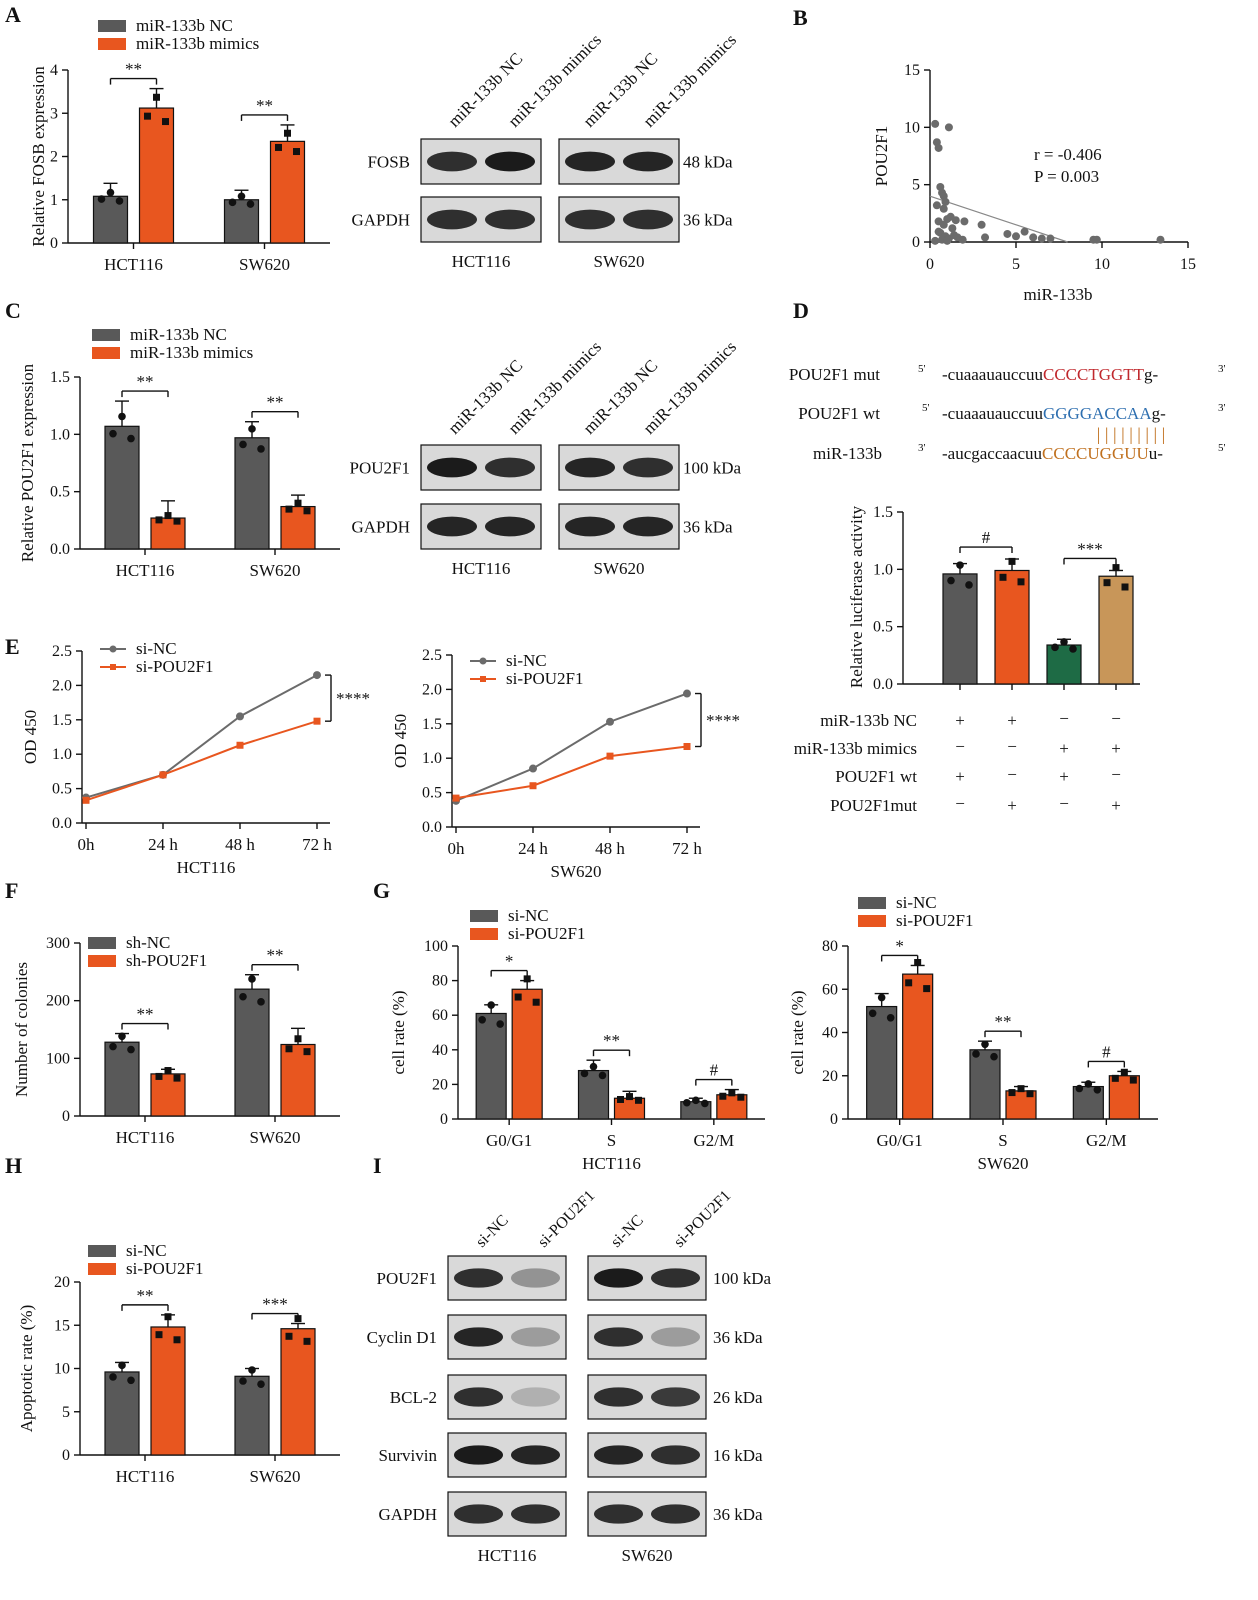  I want to click on F-y-tick-label: 0, so click(66, 1116).